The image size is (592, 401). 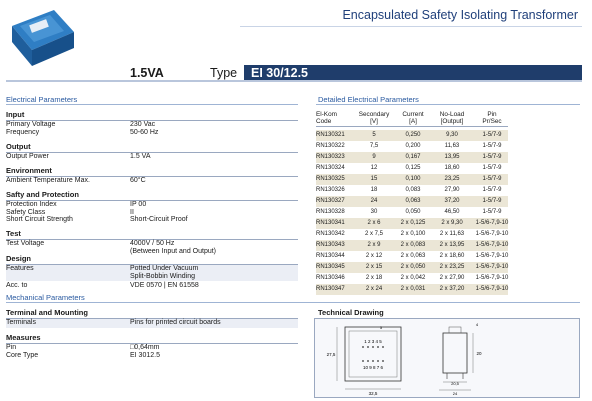 I want to click on cell-current: 0,125, so click(x=413, y=168).